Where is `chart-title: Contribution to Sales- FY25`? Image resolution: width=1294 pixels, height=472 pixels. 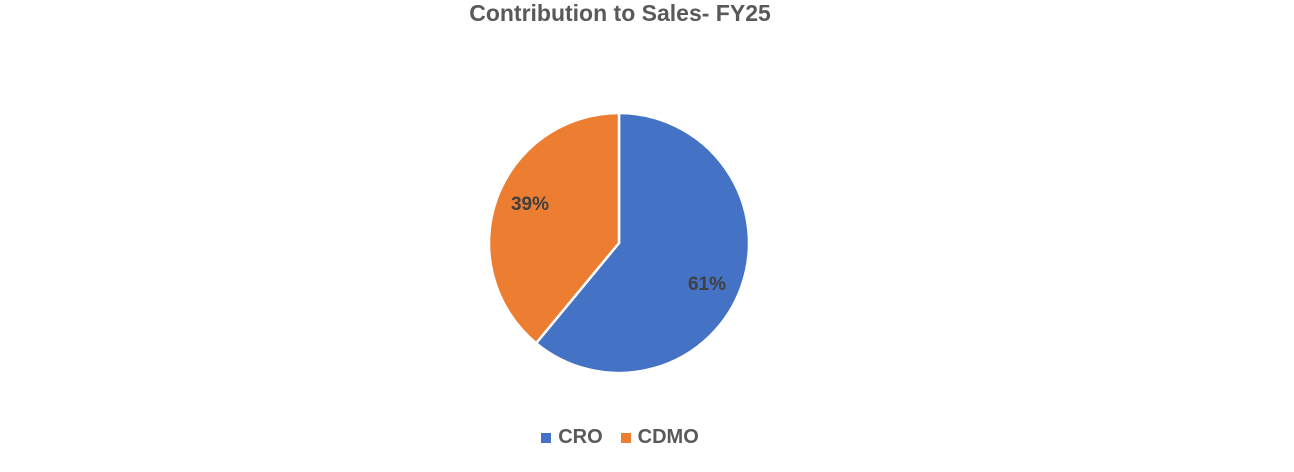 chart-title: Contribution to Sales- FY25 is located at coordinates (620, 13).